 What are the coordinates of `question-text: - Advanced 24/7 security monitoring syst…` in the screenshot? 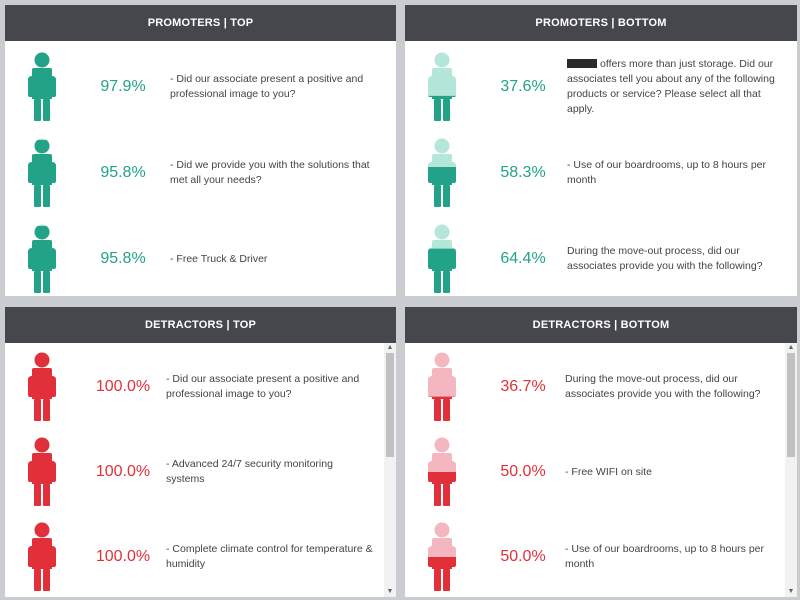 It's located at (249, 471).